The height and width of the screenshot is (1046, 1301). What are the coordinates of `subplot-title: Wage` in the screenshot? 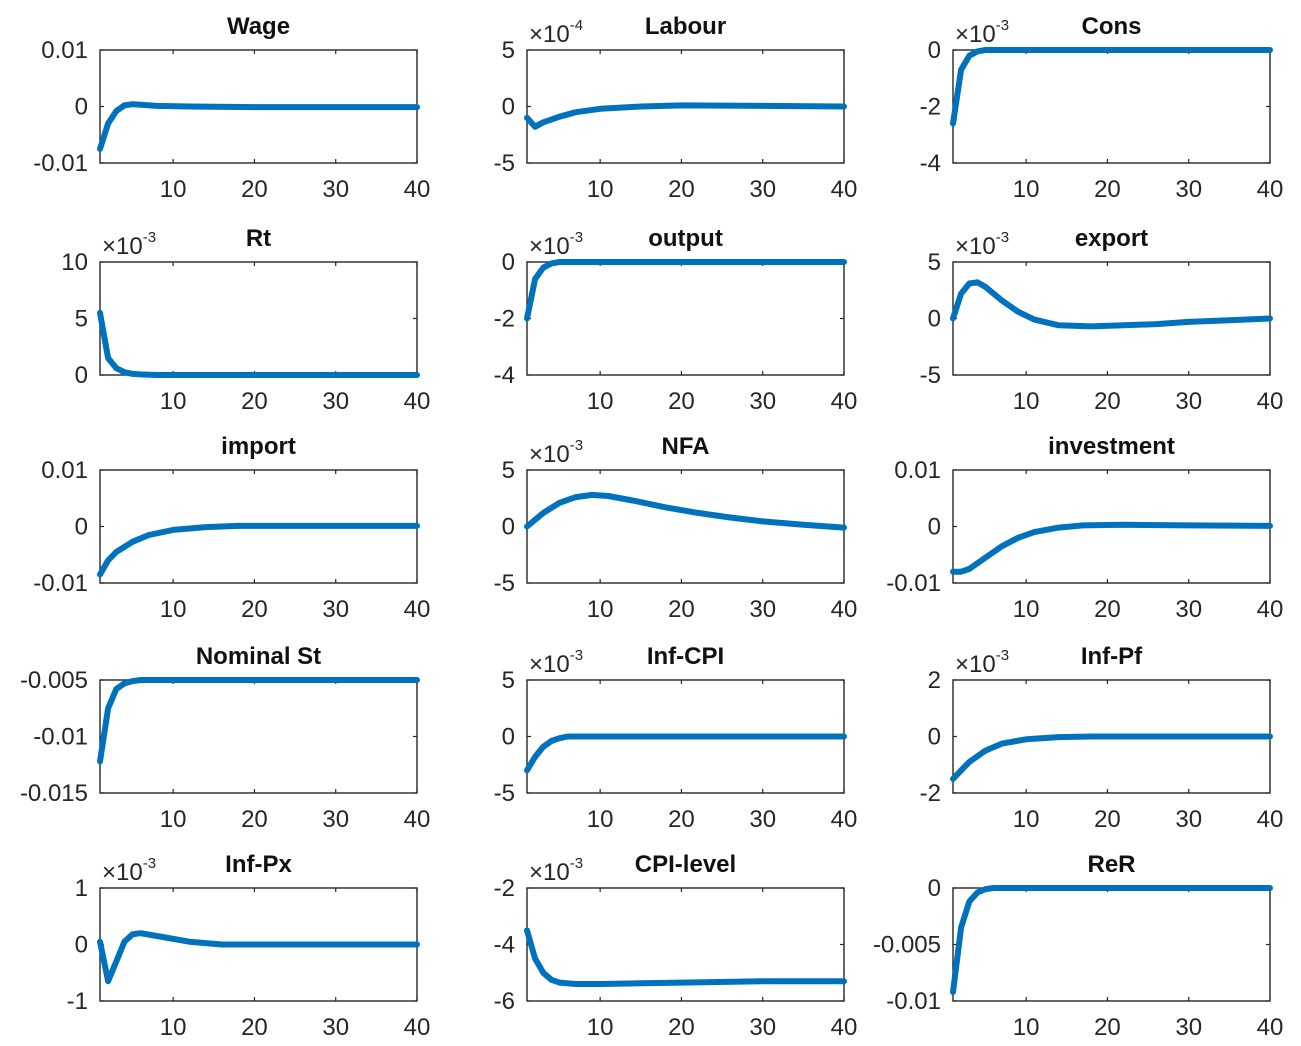 It's located at (258, 26).